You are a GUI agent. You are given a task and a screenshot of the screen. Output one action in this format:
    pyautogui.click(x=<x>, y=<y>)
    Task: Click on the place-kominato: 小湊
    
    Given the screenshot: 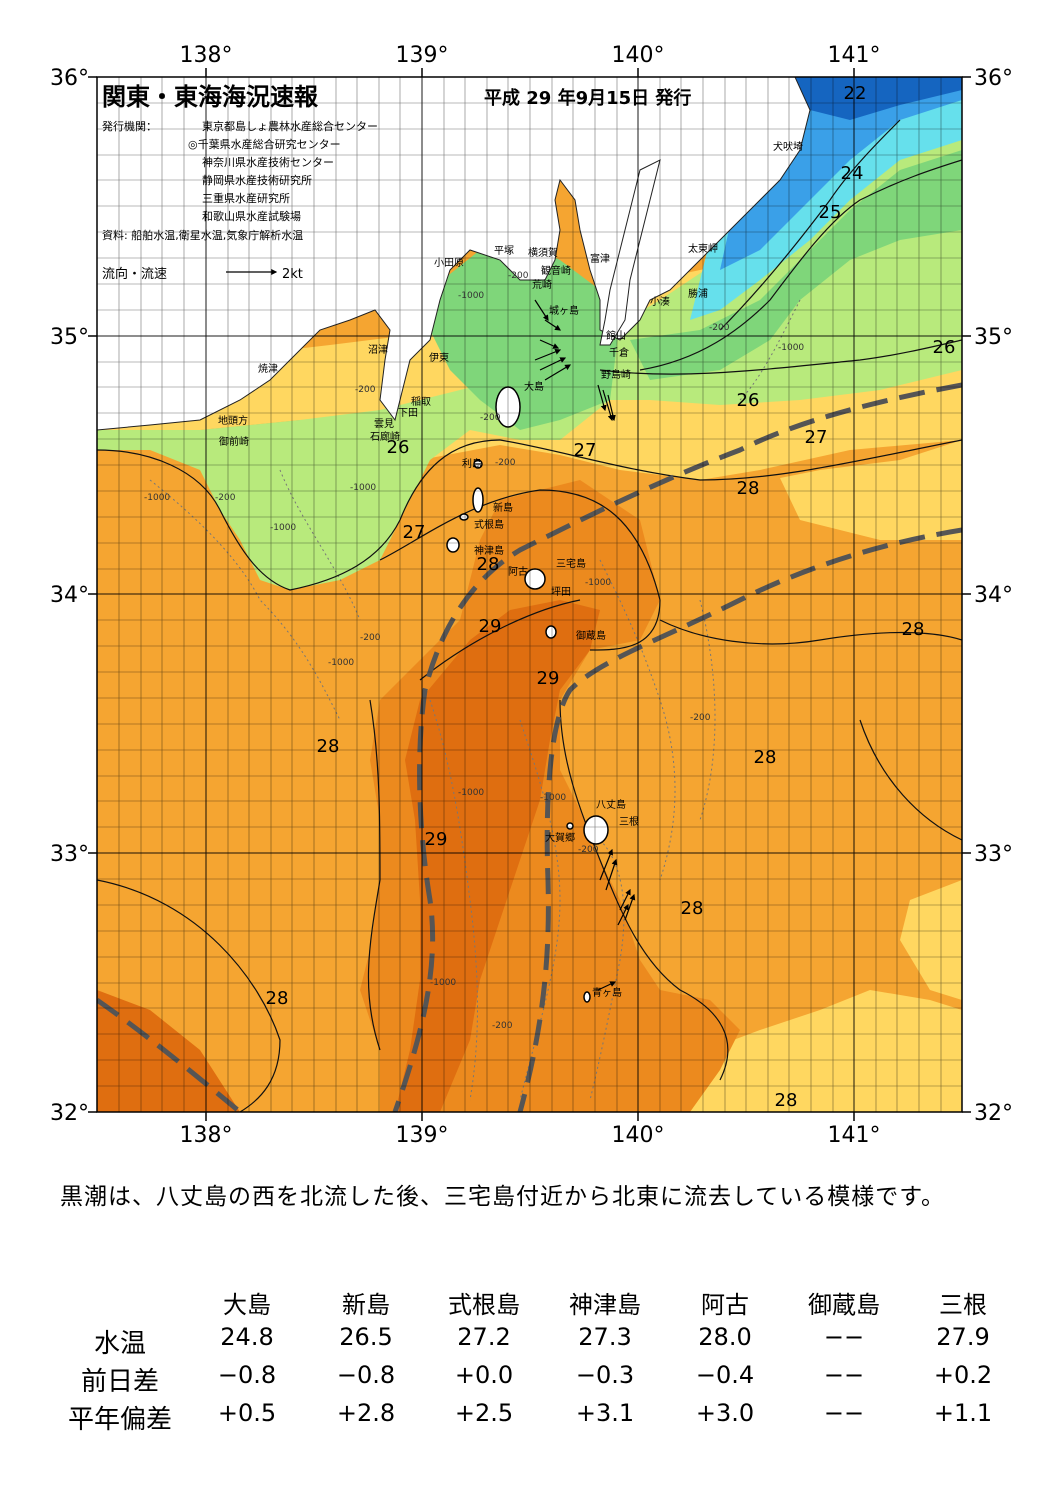 What is the action you would take?
    pyautogui.click(x=660, y=301)
    